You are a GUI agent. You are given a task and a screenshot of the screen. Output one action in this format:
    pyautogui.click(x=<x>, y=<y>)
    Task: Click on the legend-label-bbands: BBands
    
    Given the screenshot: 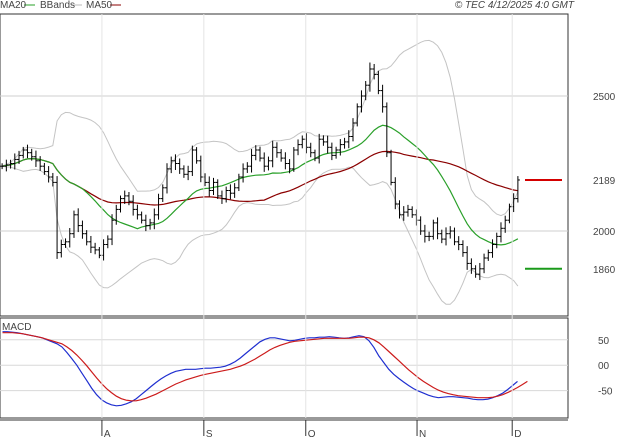 What is the action you would take?
    pyautogui.click(x=57, y=5)
    